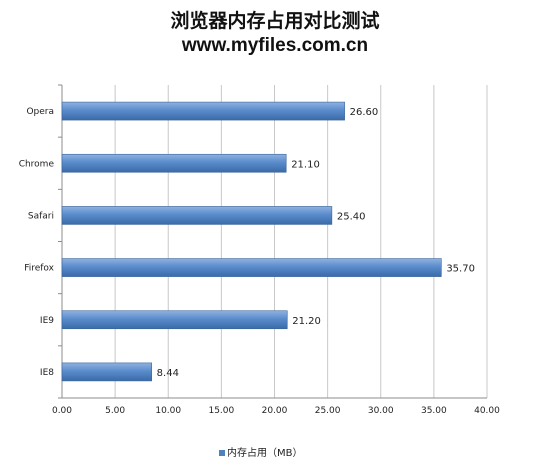 The height and width of the screenshot is (470, 550). What do you see at coordinates (47, 321) in the screenshot?
I see `category-label: IE9` at bounding box center [47, 321].